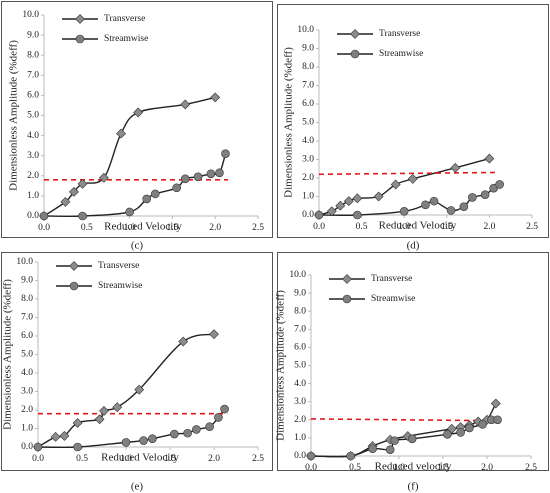 This screenshot has width=550, height=493. What do you see at coordinates (135, 185) in the screenshot?
I see `series-line` at bounding box center [135, 185].